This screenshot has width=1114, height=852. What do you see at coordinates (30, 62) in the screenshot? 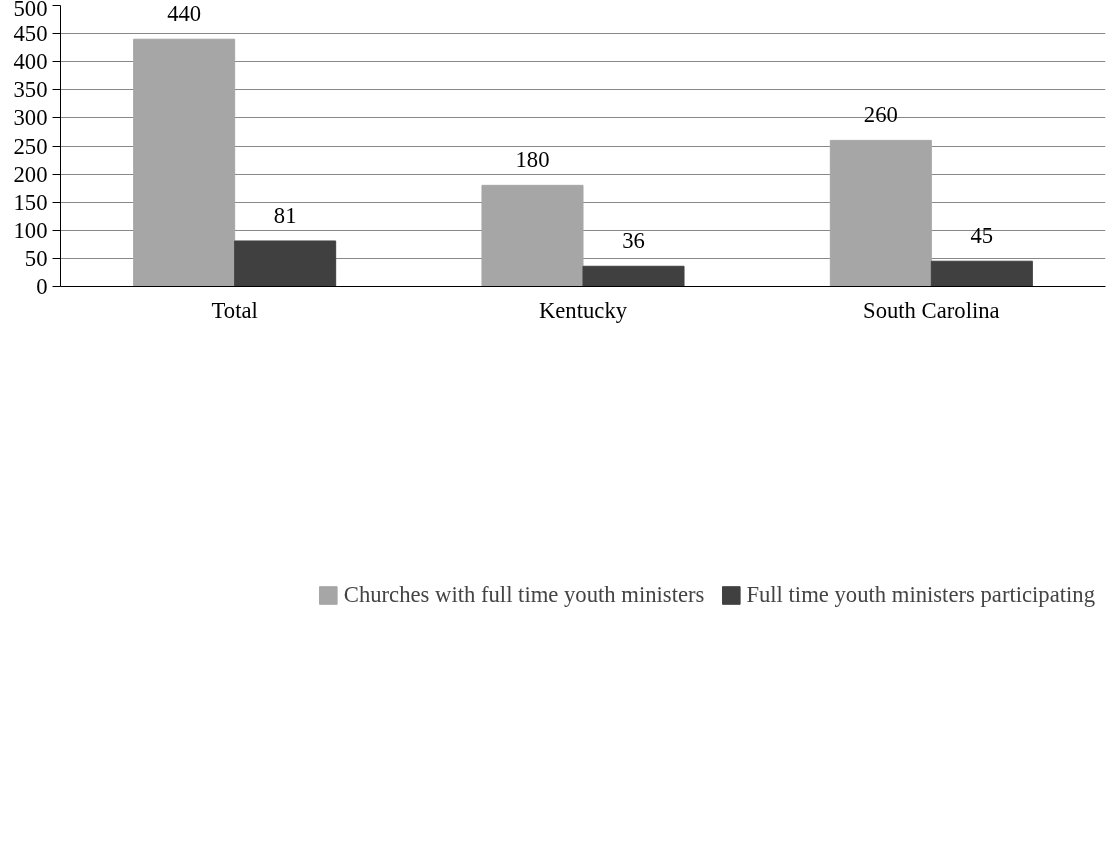
I see `y-tick-label: 400` at bounding box center [30, 62].